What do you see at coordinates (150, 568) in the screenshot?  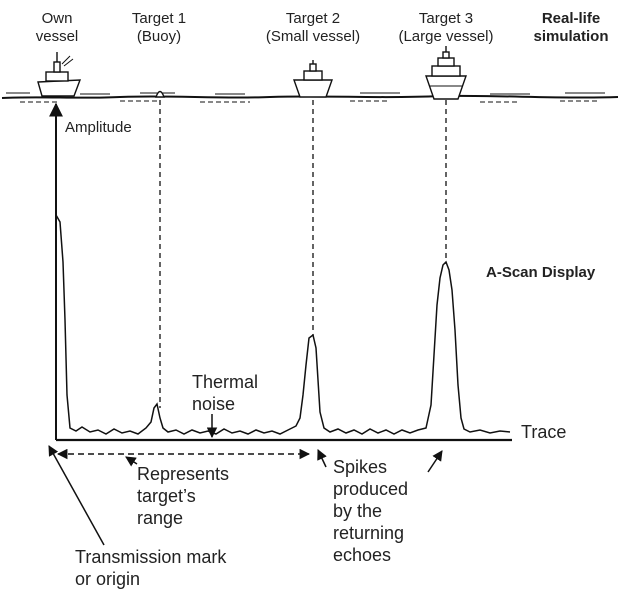 I see `transmission-label: Transmission mark or origin` at bounding box center [150, 568].